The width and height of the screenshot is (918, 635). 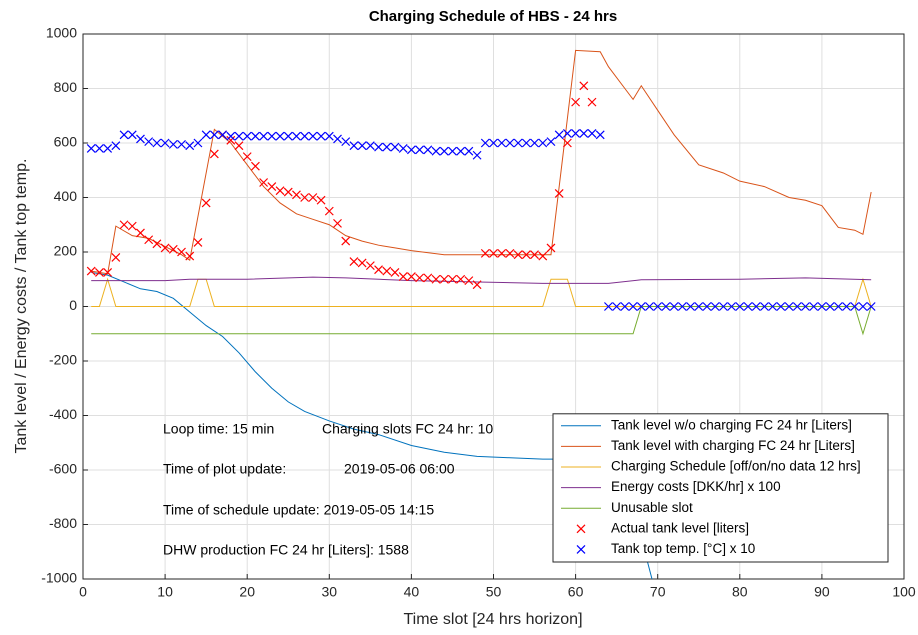 What do you see at coordinates (399, 469) in the screenshot?
I see `annotation: 2019-05-06 06:00` at bounding box center [399, 469].